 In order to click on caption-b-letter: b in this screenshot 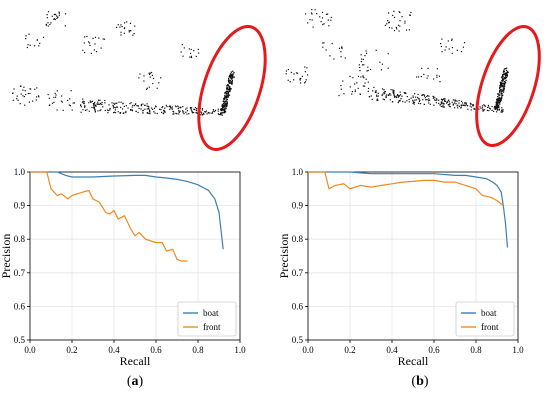, I will do `click(420, 381)`.